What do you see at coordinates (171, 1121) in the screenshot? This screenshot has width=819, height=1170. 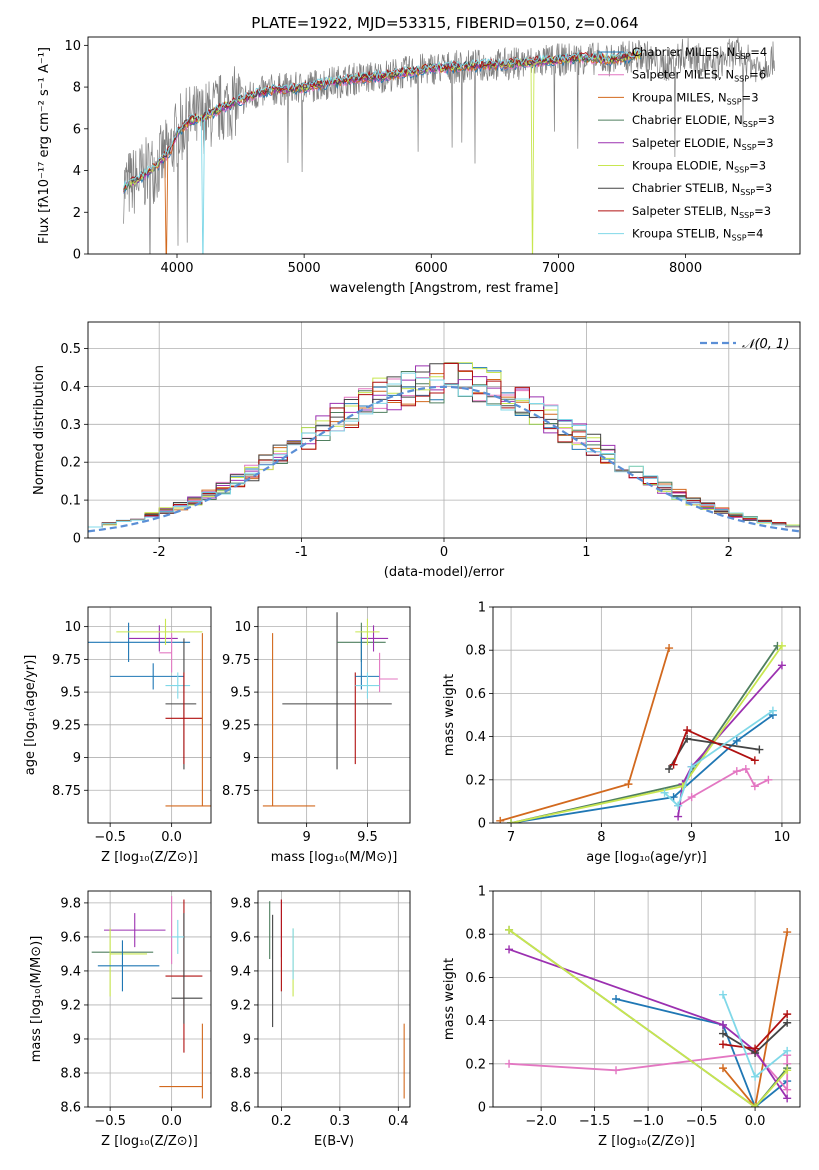 I see `x-tick-label: 0.0` at bounding box center [171, 1121].